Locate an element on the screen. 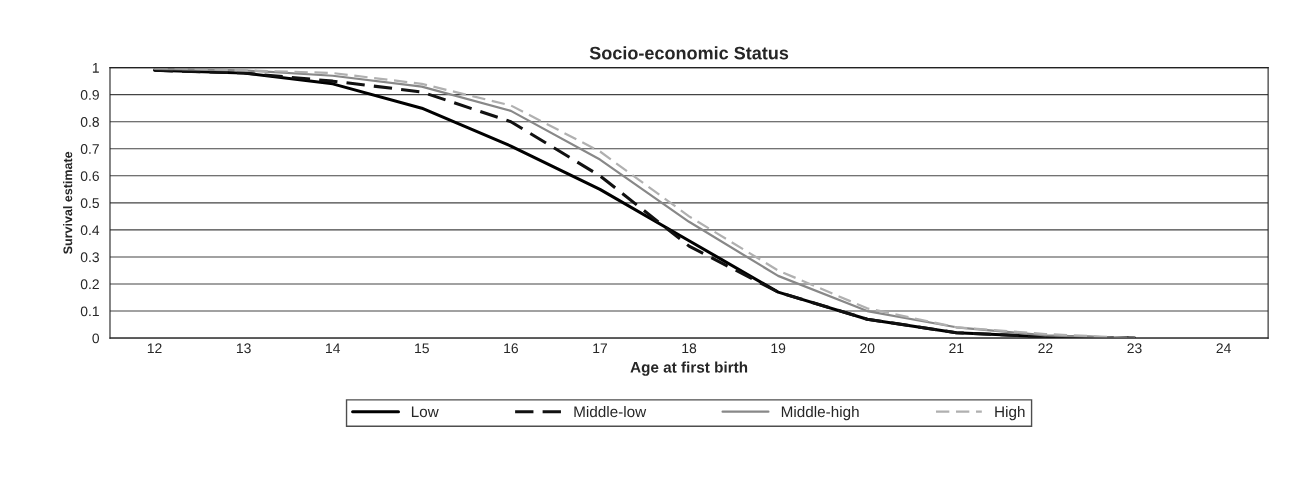 The image size is (1294, 483). x-tick-label: 14 is located at coordinates (333, 348).